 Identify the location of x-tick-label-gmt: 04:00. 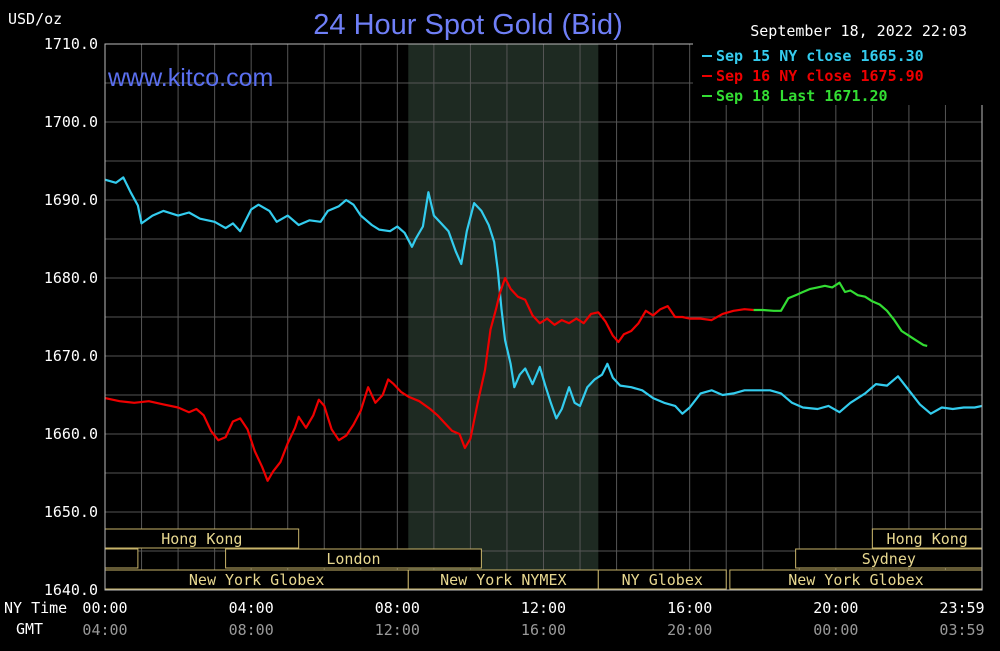
(104, 630).